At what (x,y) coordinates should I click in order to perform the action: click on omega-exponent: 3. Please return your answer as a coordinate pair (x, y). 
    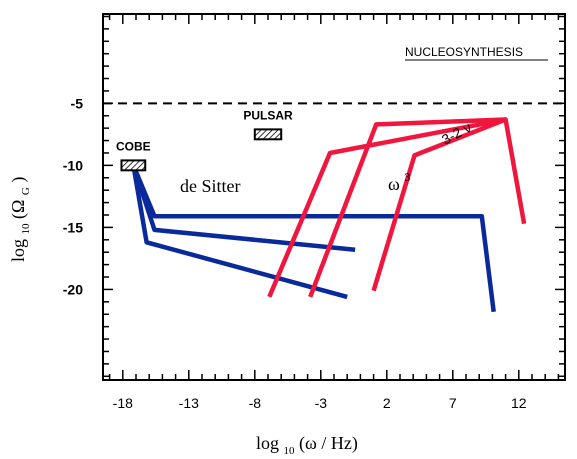
    Looking at the image, I should click on (407, 177).